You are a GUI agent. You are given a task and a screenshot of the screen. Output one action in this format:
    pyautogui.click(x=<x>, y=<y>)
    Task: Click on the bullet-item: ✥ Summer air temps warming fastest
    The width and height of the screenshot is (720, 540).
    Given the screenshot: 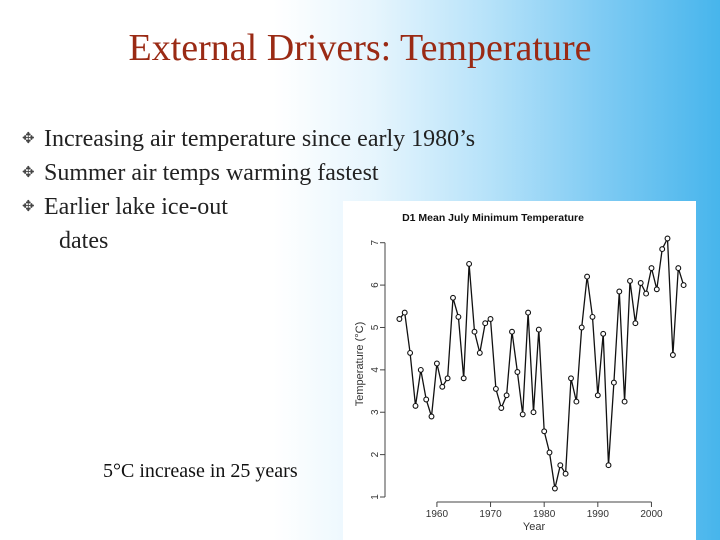 What is the action you would take?
    pyautogui.click(x=243, y=173)
    